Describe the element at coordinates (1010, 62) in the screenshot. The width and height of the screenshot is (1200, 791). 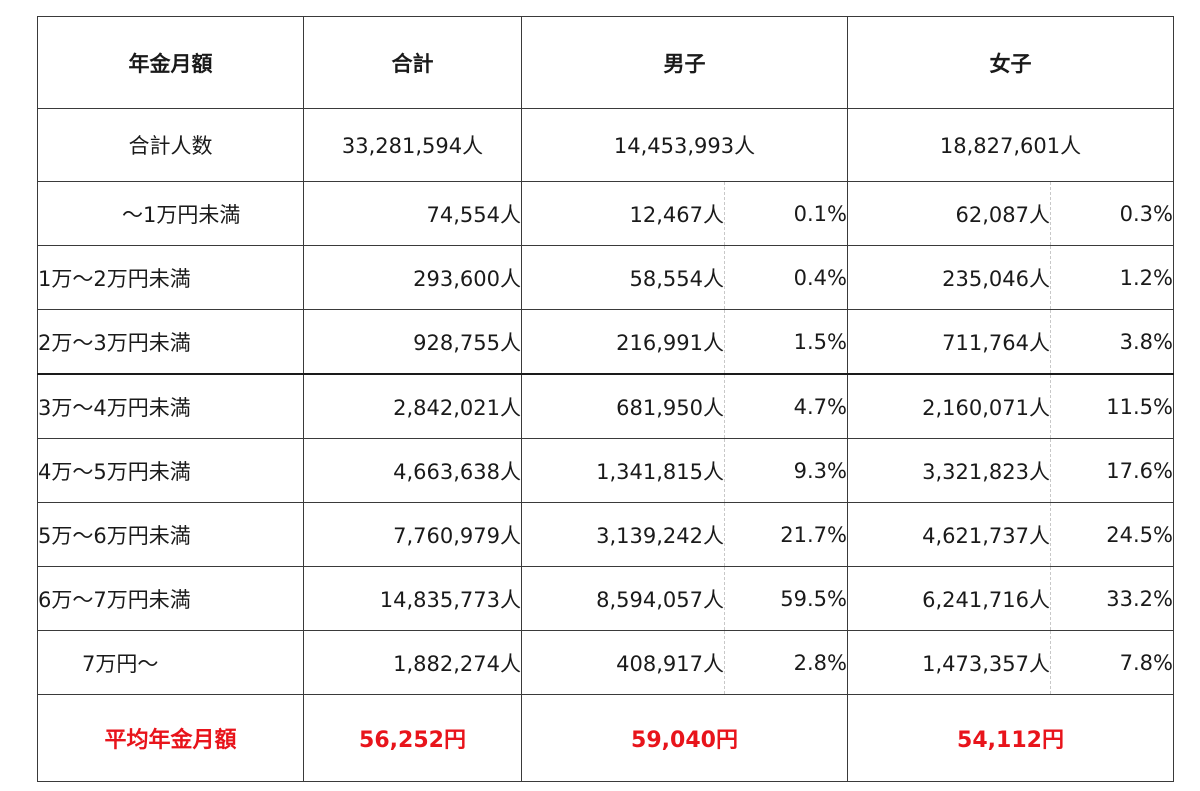
I see `header-female: 女子` at that location.